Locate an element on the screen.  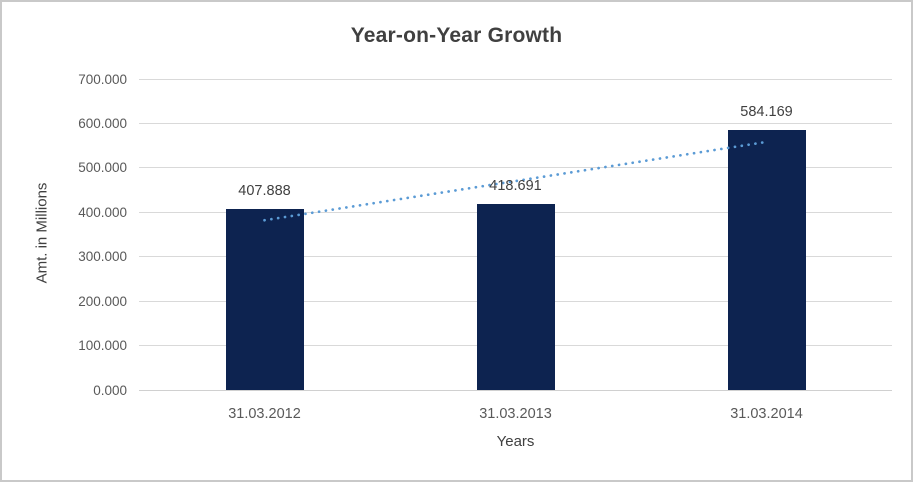
y-tick-label: 400.000 is located at coordinates (102, 212).